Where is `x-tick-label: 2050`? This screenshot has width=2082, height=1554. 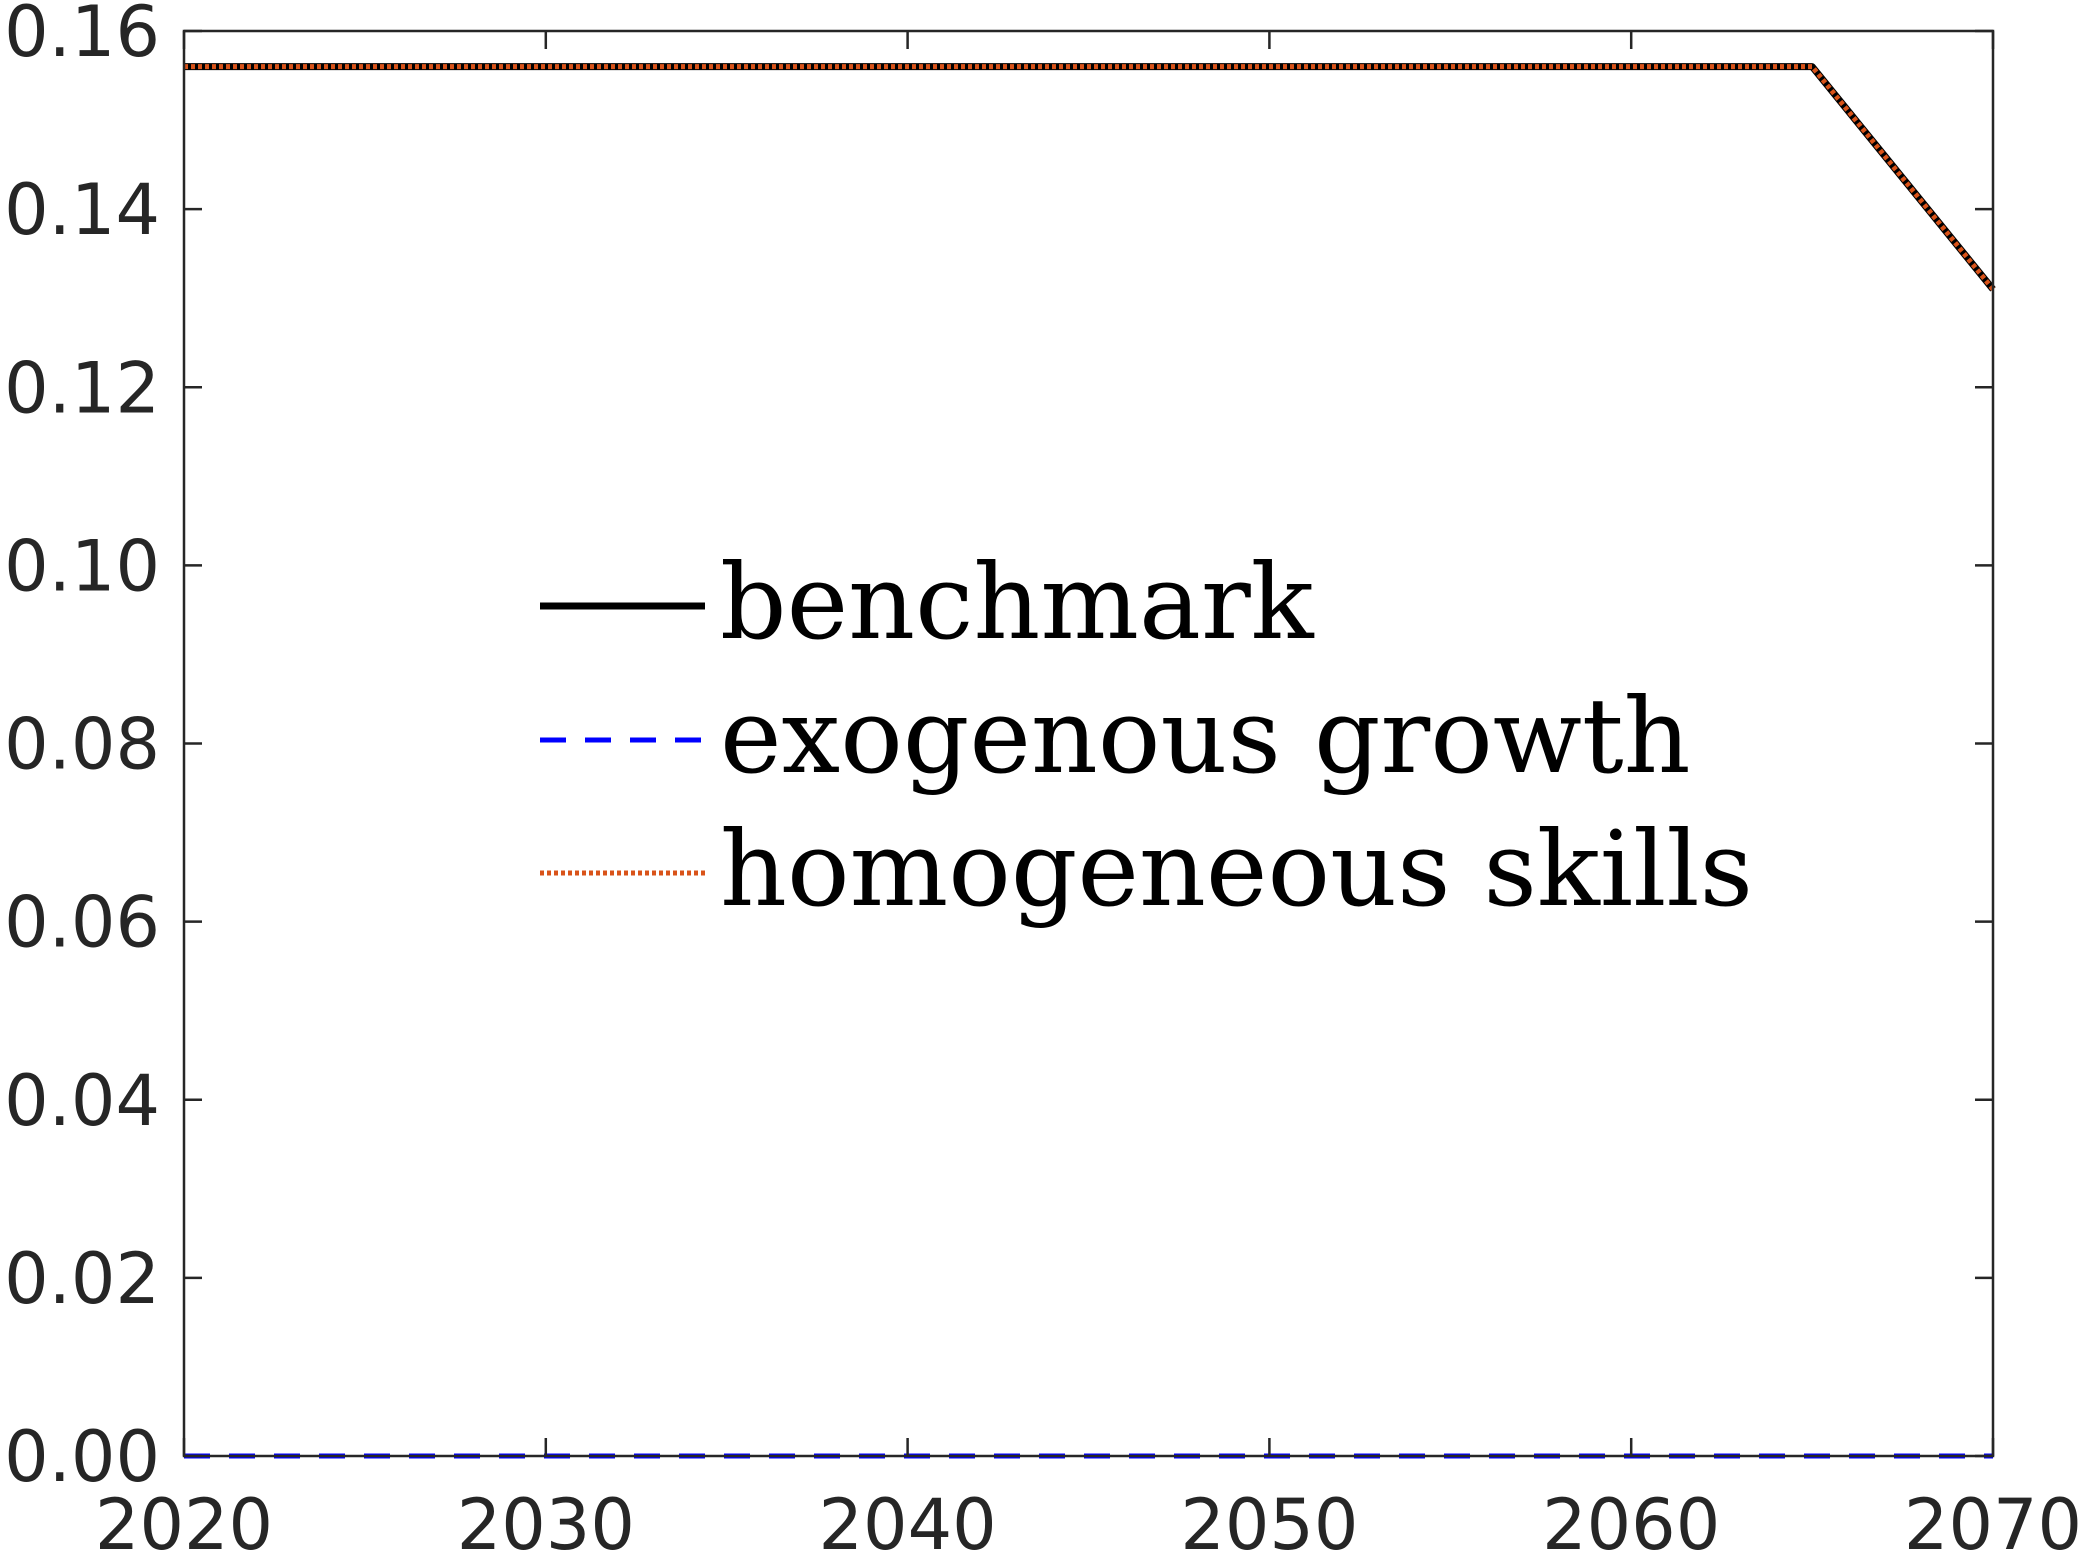
x-tick-label: 2050 is located at coordinates (1269, 1519).